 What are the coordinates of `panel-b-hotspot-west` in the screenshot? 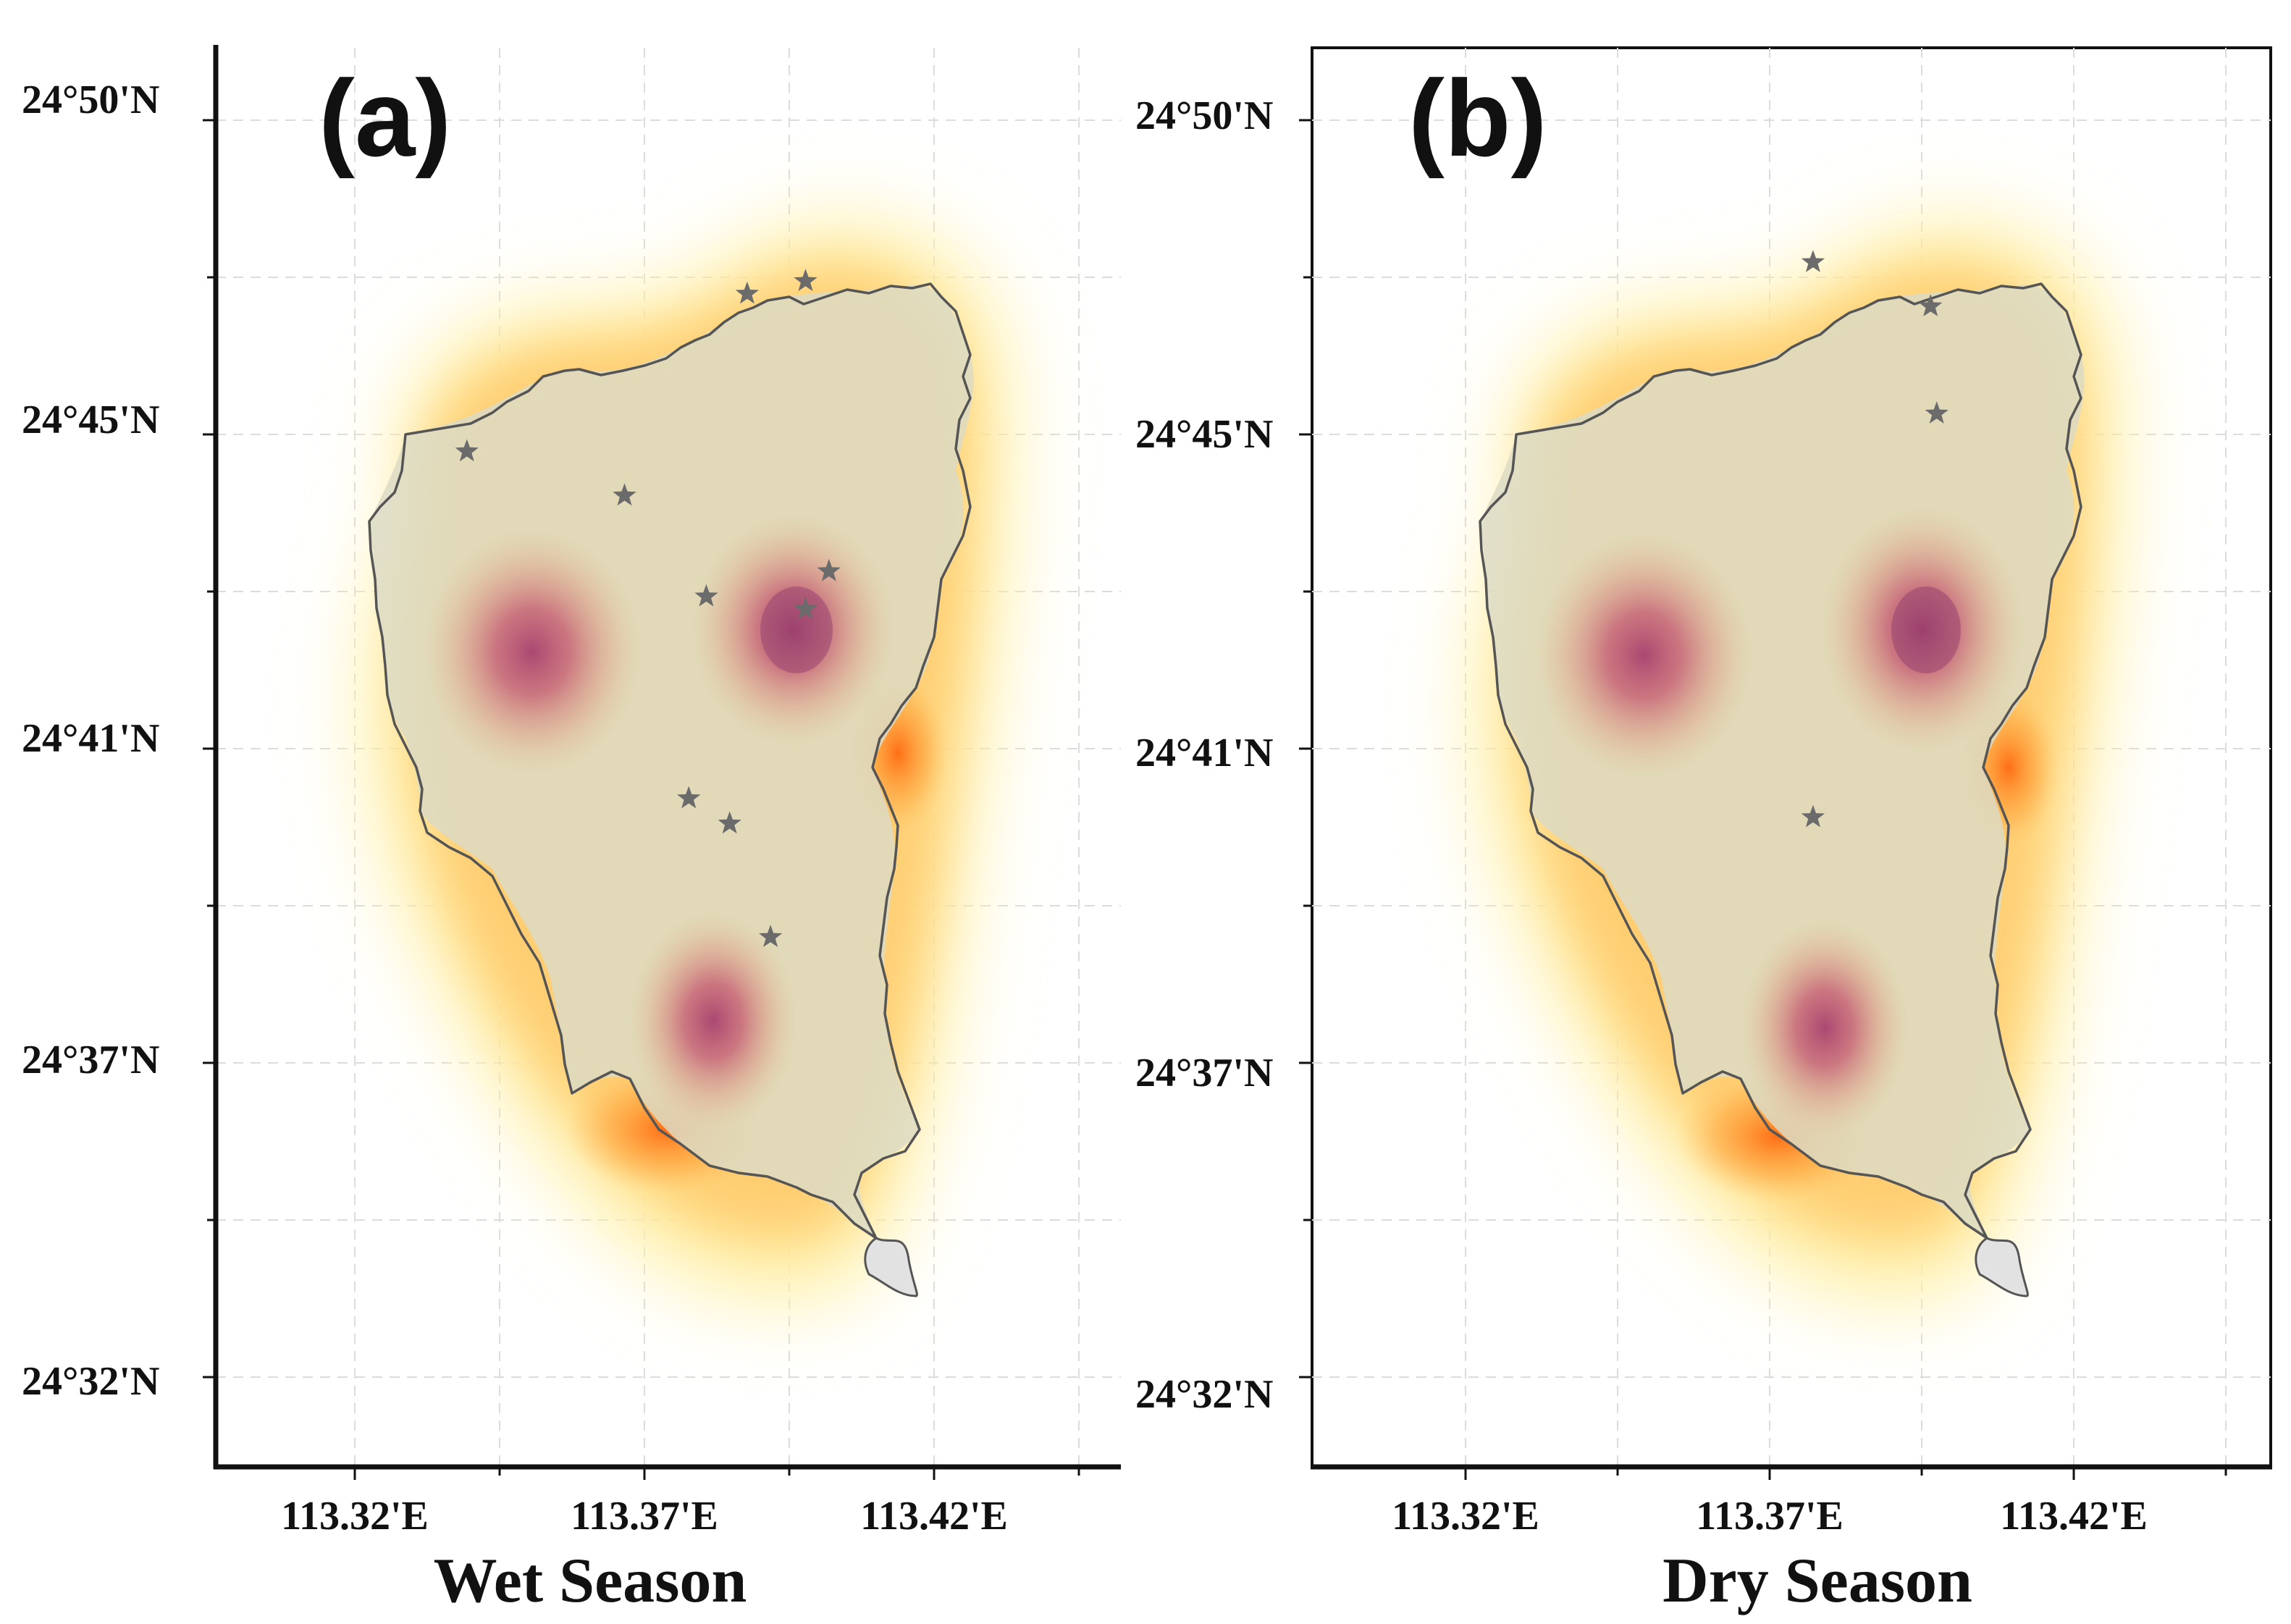 It's located at (1643, 655).